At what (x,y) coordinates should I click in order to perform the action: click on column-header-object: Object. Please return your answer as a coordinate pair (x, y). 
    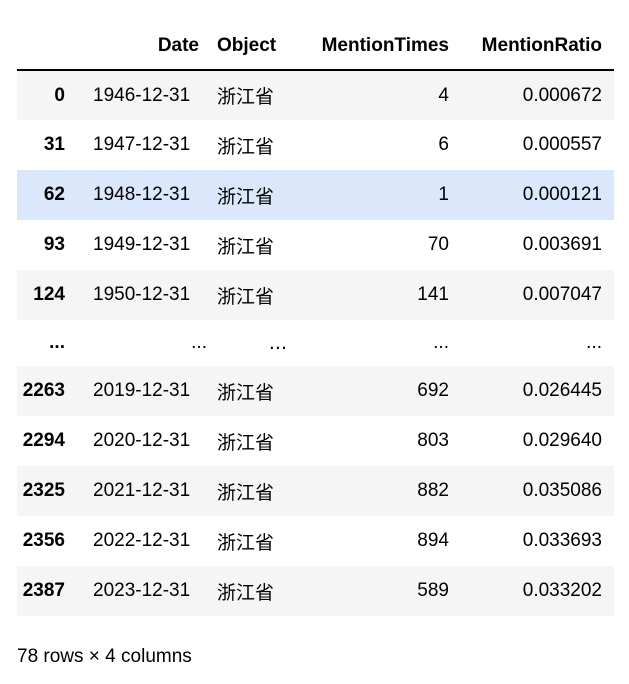
    Looking at the image, I should click on (253, 46).